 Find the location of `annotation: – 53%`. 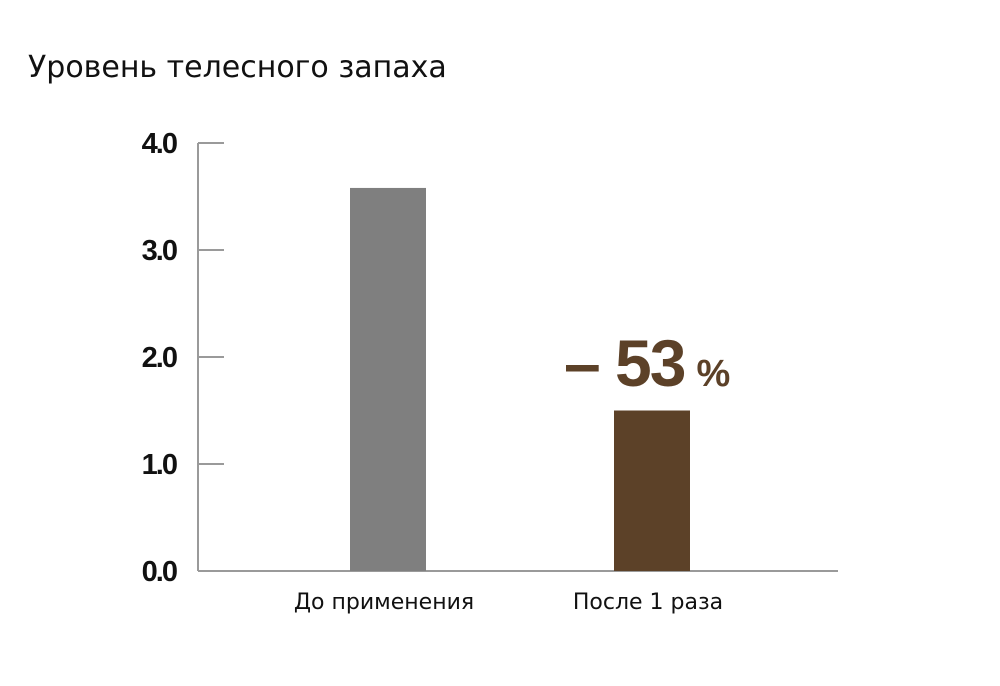

annotation: – 53% is located at coordinates (647, 363).